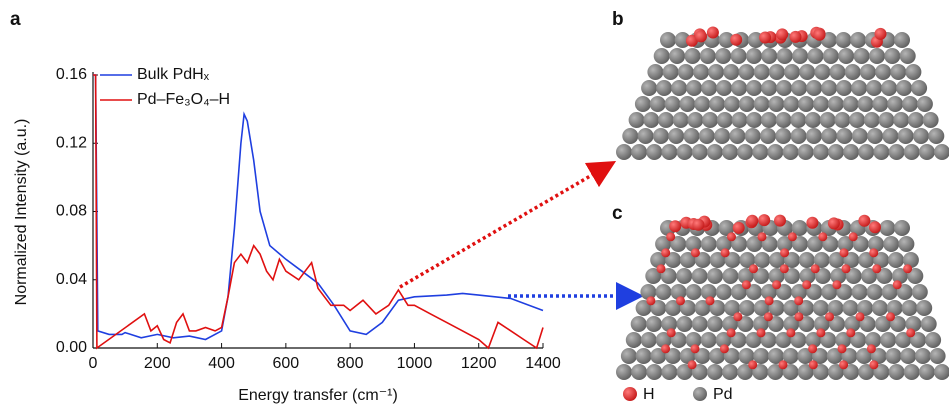 The width and height of the screenshot is (949, 405). Describe the element at coordinates (350, 363) in the screenshot. I see `x-tick-label: 800` at that location.